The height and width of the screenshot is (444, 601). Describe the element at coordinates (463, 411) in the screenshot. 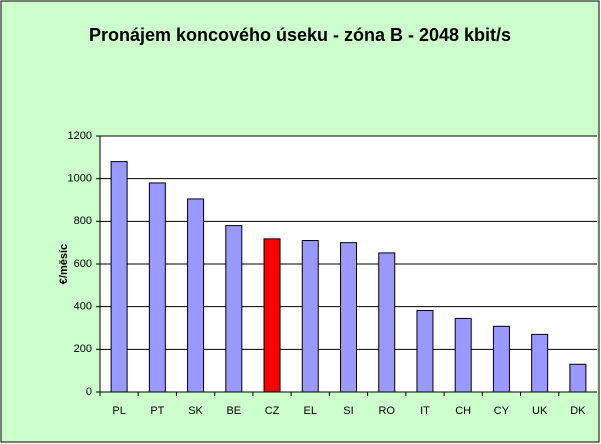

I see `x-tick-label: CH` at that location.